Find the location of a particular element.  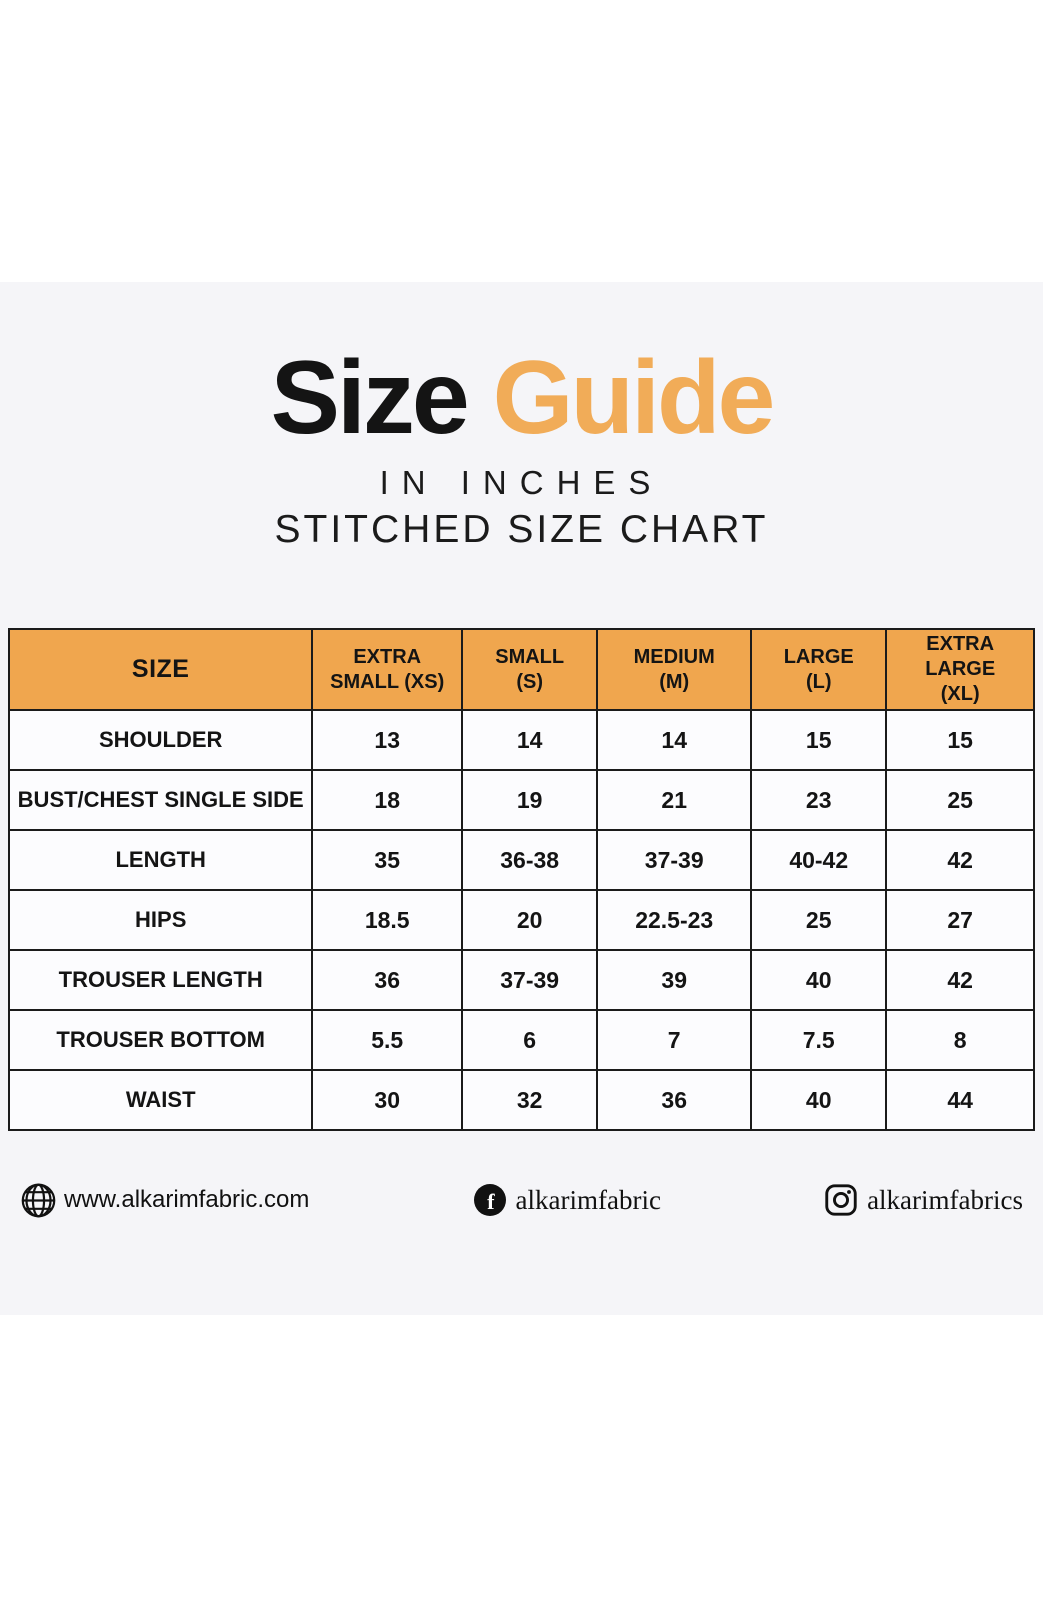

column-header: LARGE (L) is located at coordinates (819, 669).